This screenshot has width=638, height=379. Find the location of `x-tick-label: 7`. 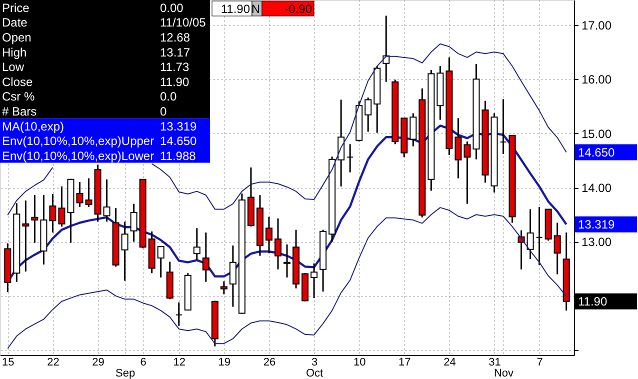

x-tick-label: 7 is located at coordinates (539, 362).